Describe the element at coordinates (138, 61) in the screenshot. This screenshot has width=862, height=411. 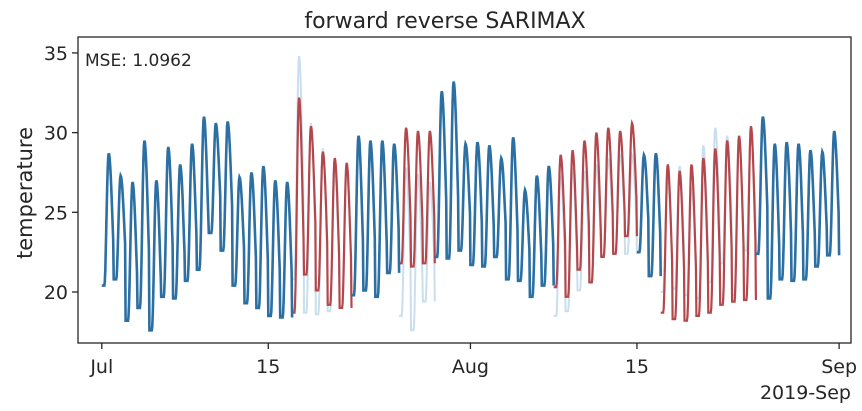
I see `mse-annotation: MSE: 1.0962` at that location.